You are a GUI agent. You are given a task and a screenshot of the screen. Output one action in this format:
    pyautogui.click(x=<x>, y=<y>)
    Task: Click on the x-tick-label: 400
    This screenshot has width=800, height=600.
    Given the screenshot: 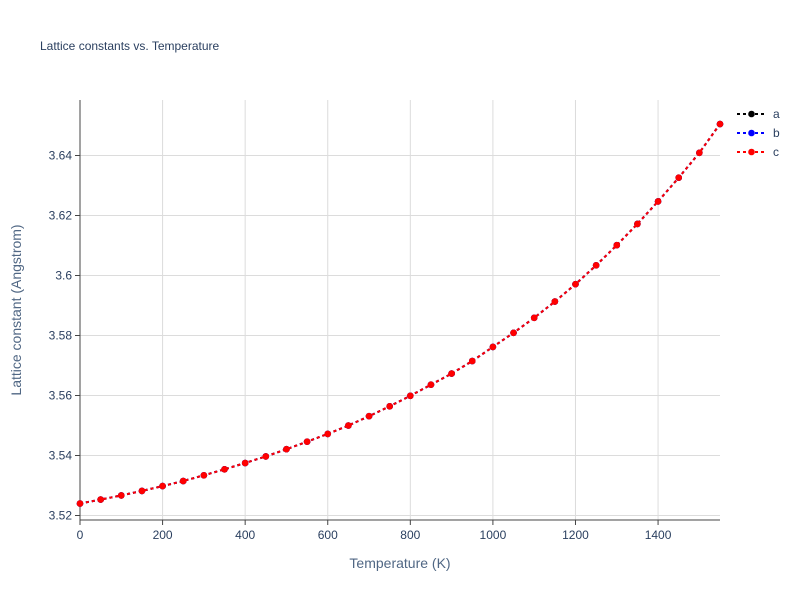 What is the action you would take?
    pyautogui.click(x=245, y=535)
    